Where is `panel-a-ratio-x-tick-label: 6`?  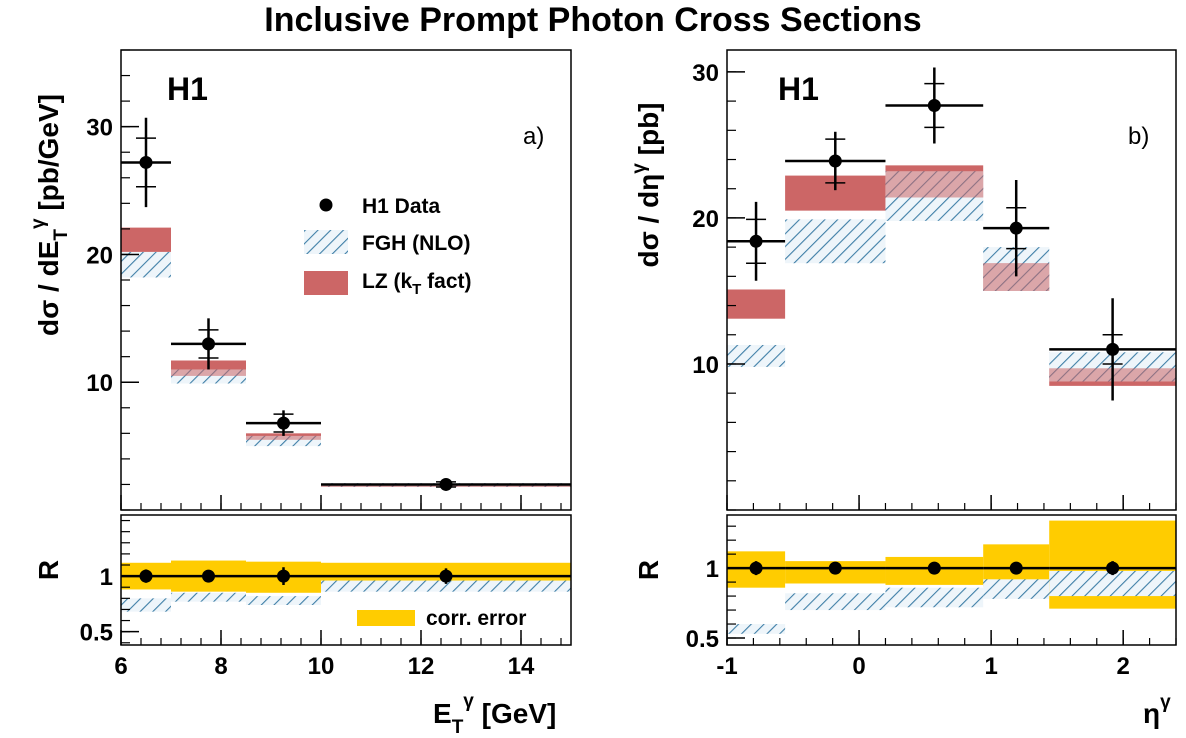
panel-a-ratio-x-tick-label: 6 is located at coordinates (120, 666).